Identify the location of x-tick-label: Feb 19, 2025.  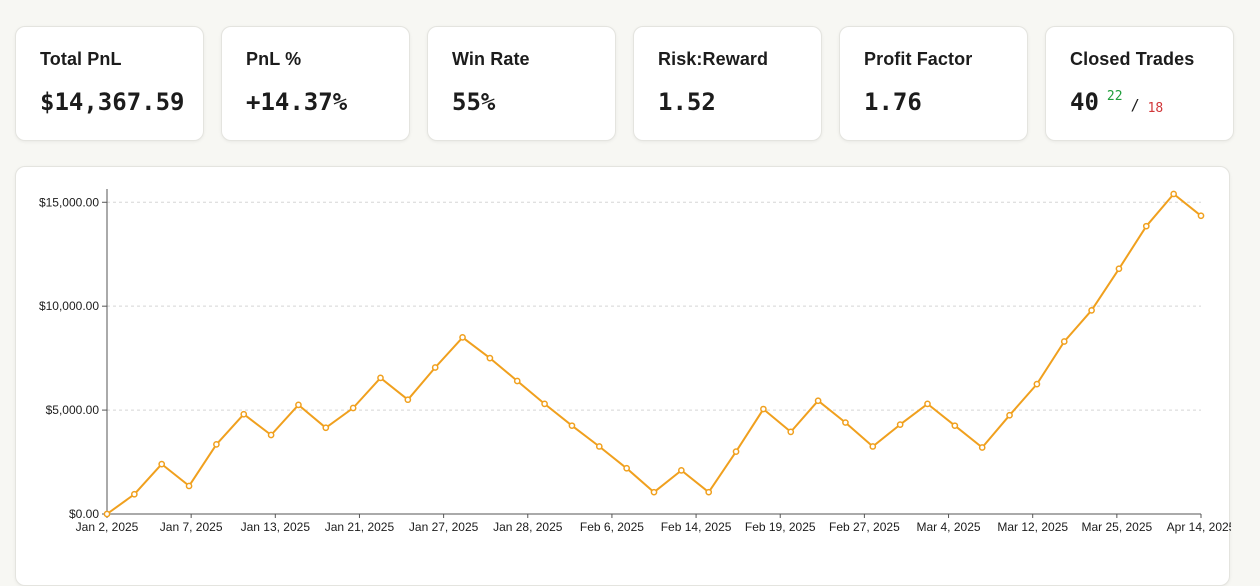
(780, 527).